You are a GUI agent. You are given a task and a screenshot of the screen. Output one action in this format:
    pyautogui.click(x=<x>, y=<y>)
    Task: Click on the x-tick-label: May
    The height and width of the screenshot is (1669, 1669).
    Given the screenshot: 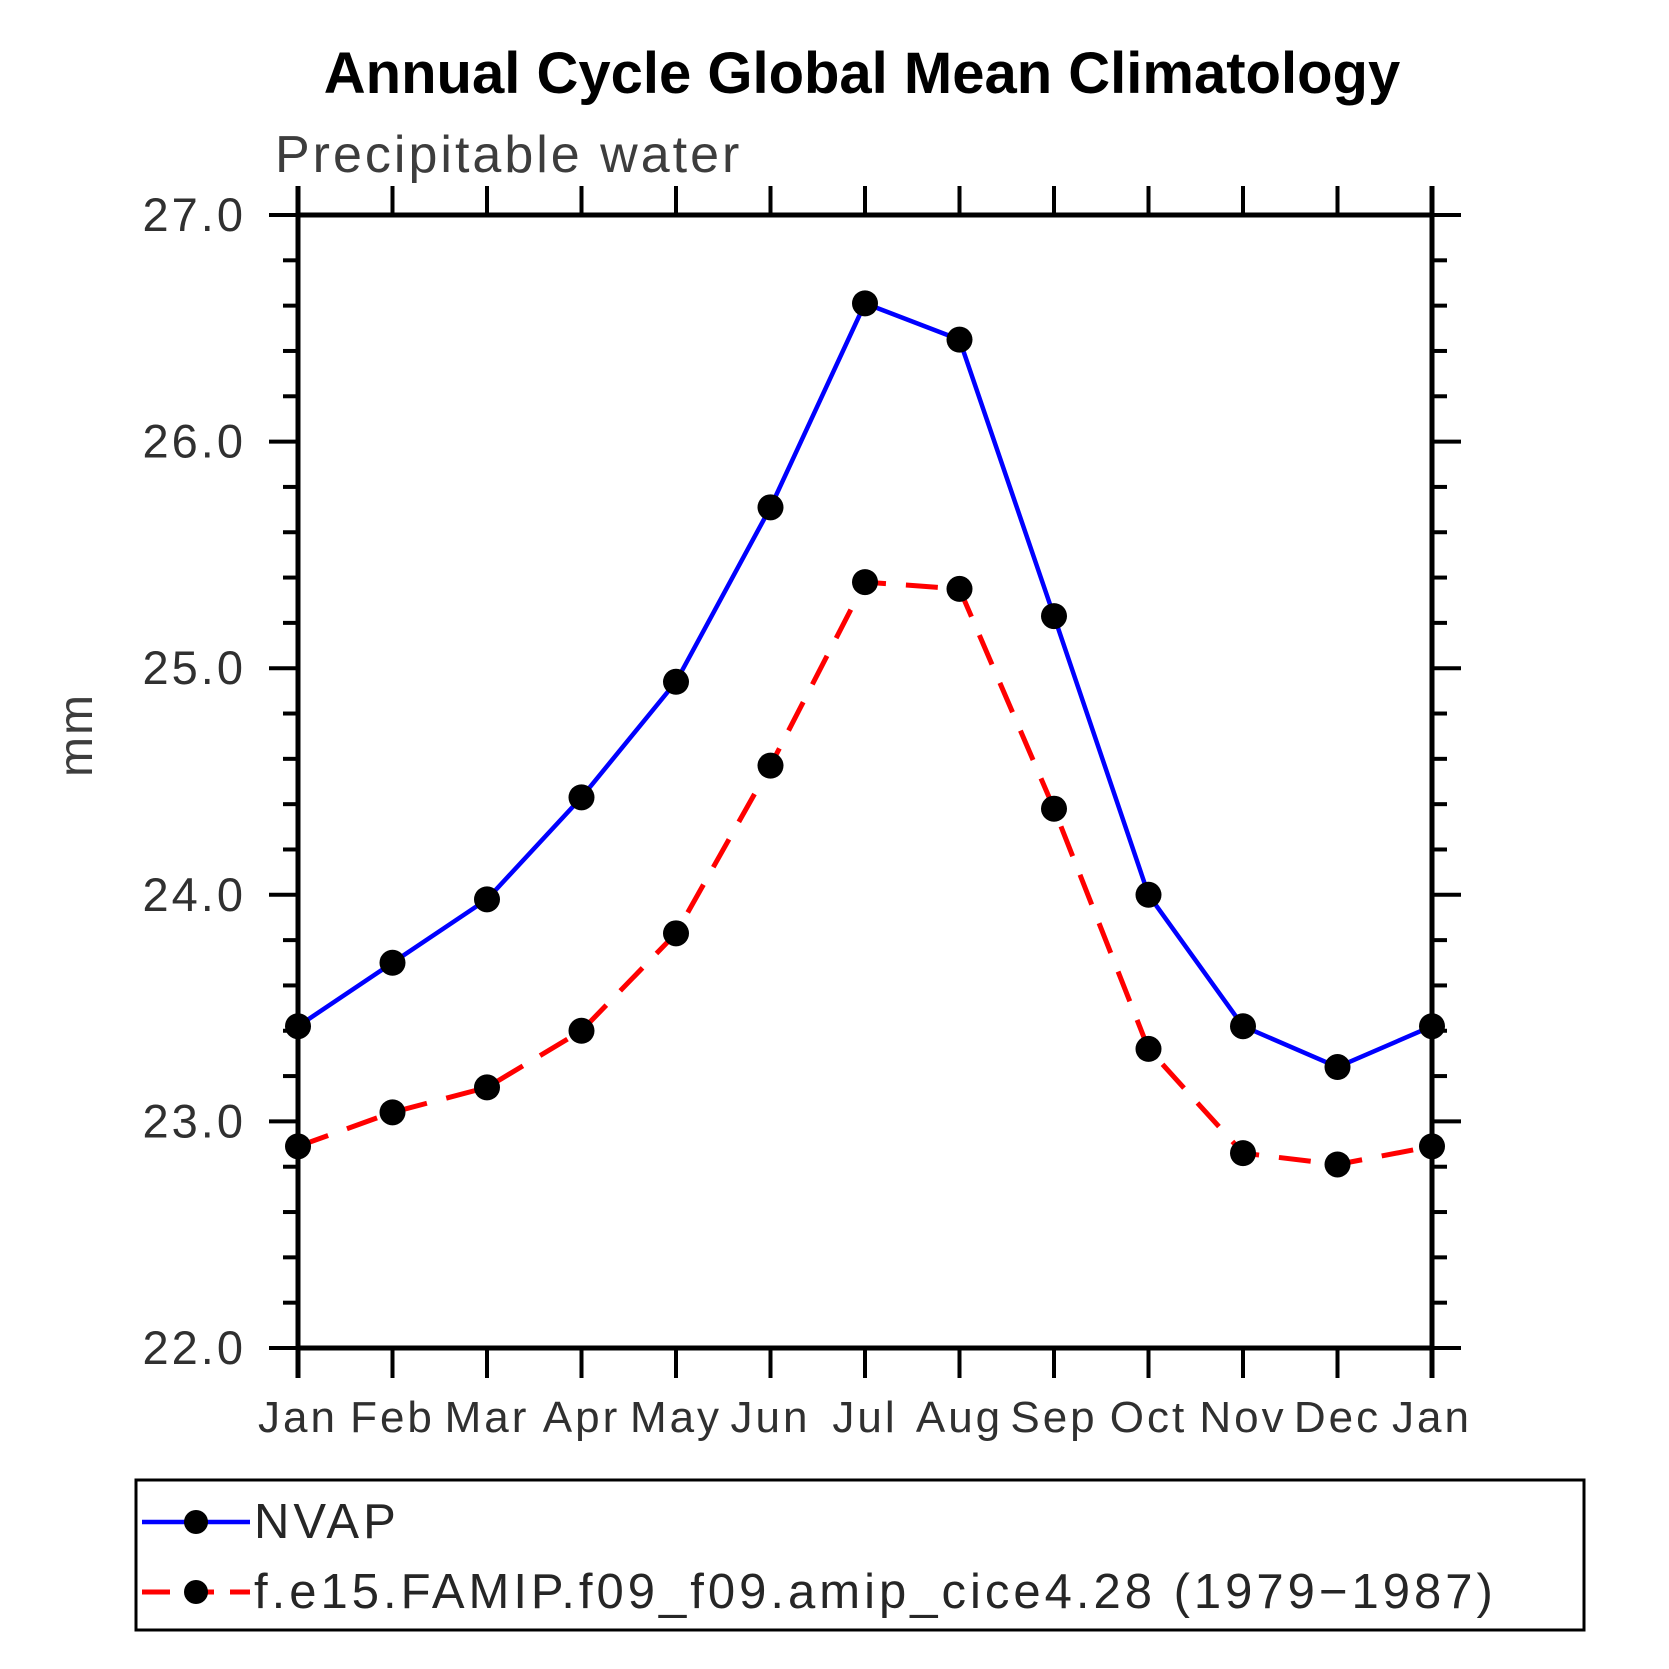 What is the action you would take?
    pyautogui.click(x=676, y=1417)
    